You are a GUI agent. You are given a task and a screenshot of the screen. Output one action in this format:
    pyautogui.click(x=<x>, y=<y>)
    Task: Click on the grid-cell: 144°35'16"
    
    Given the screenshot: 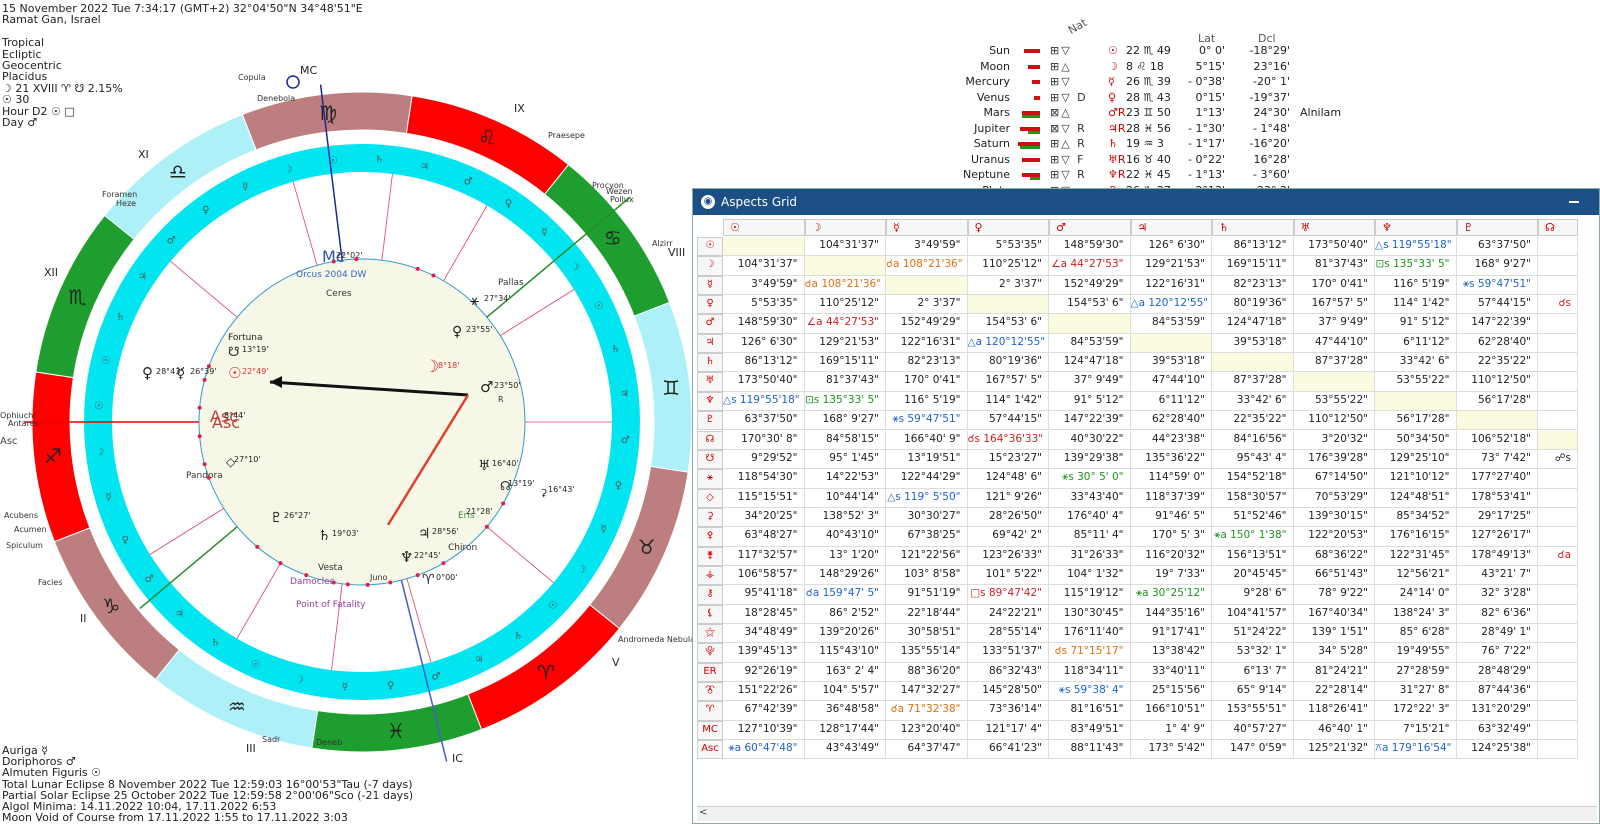 What is the action you would take?
    pyautogui.click(x=1171, y=614)
    